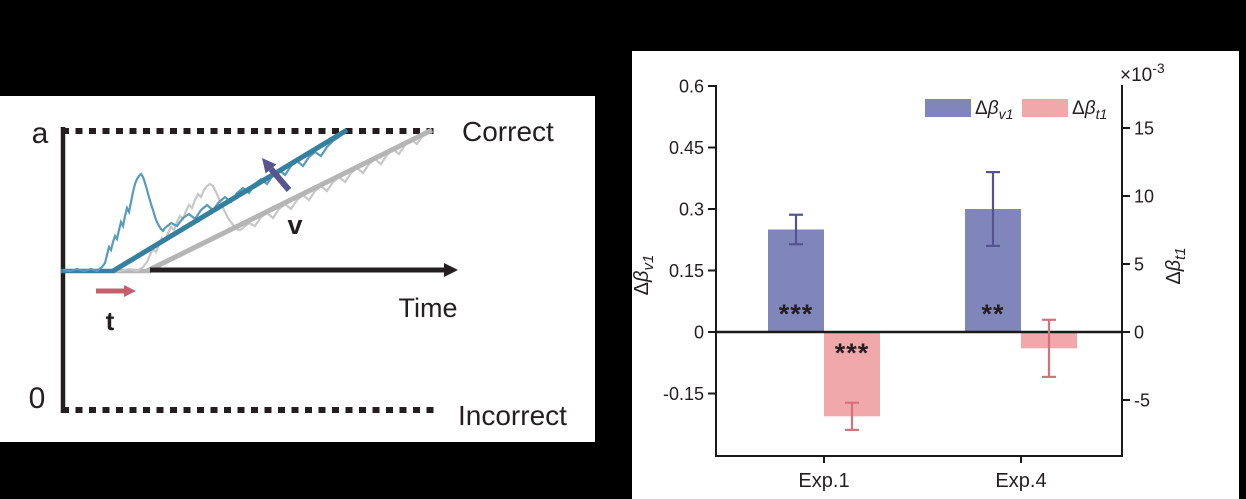 The width and height of the screenshot is (1246, 499). Describe the element at coordinates (294, 225) in the screenshot. I see `drift-rate-label: v` at that location.